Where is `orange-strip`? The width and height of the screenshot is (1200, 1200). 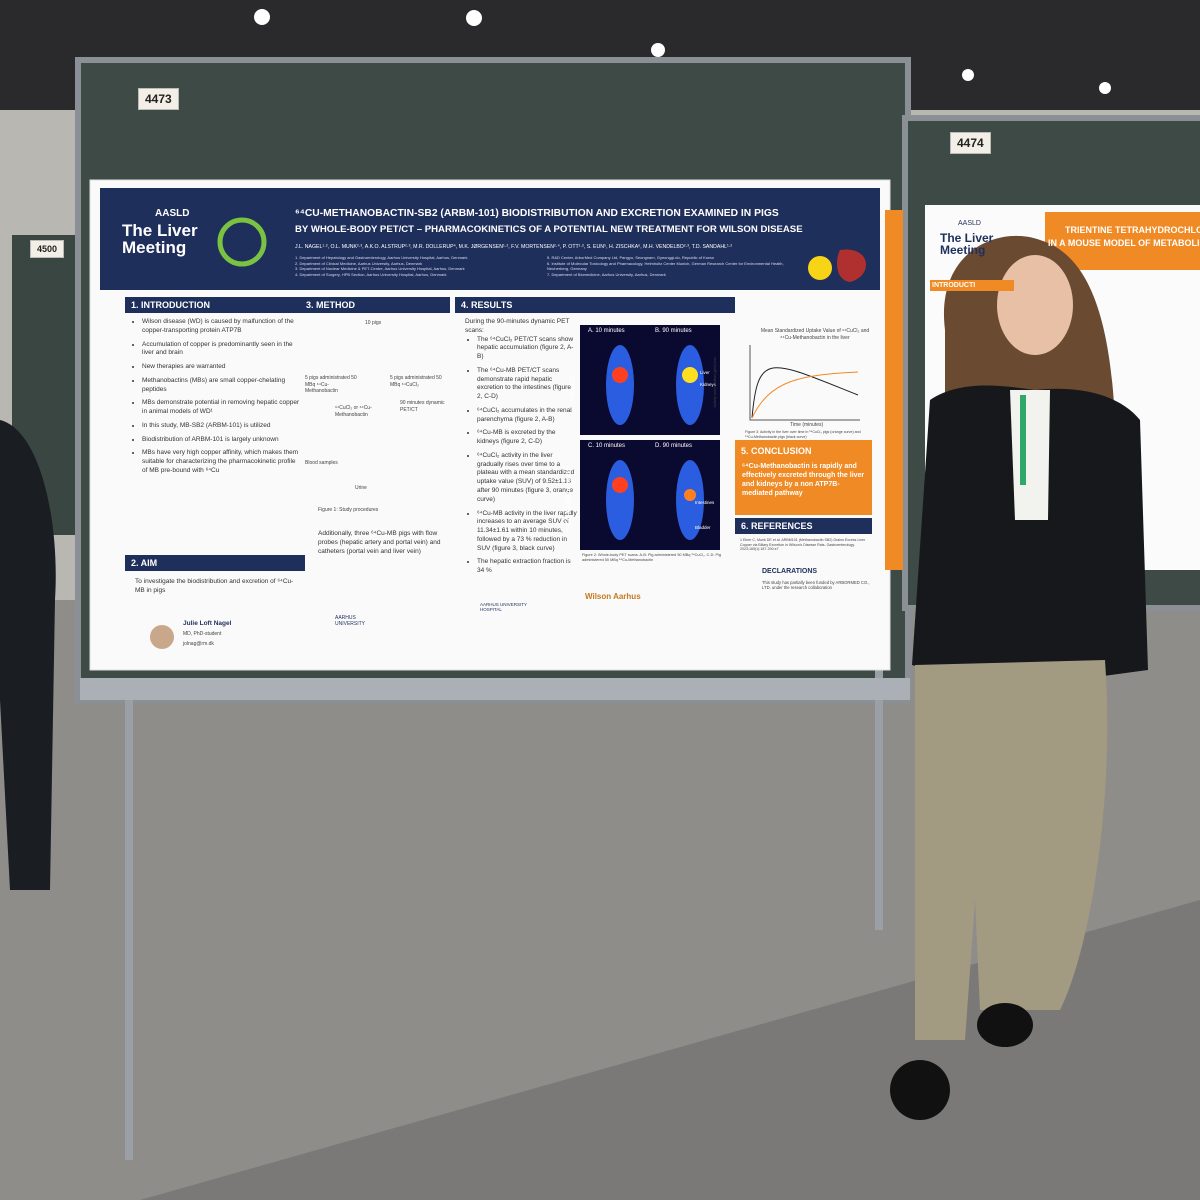
orange-strip is located at coordinates (894, 390).